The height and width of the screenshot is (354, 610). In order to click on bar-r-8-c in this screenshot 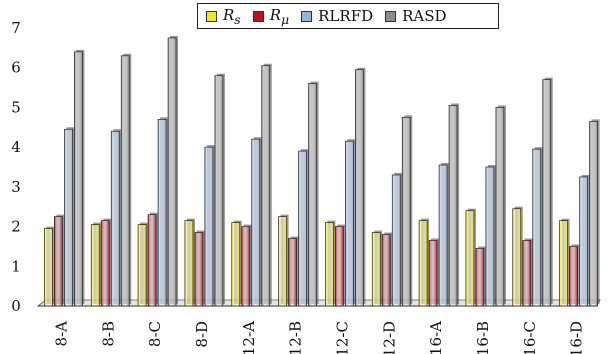, I will do `click(152, 260)`.